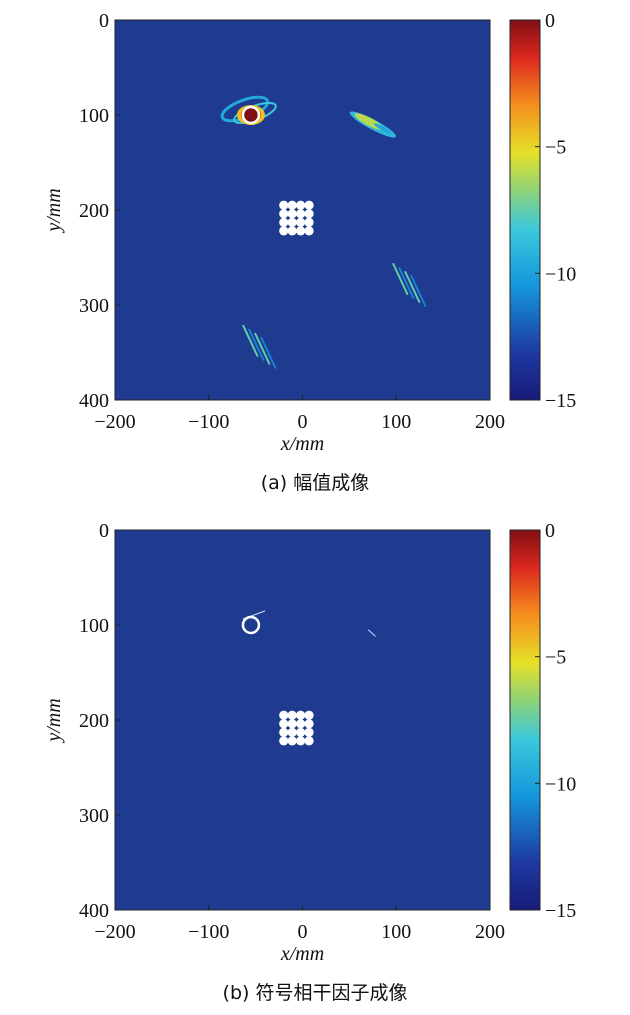 This screenshot has height=1015, width=630. Describe the element at coordinates (315, 993) in the screenshot. I see `caption-b: (b) 符号相干因子成像` at that location.